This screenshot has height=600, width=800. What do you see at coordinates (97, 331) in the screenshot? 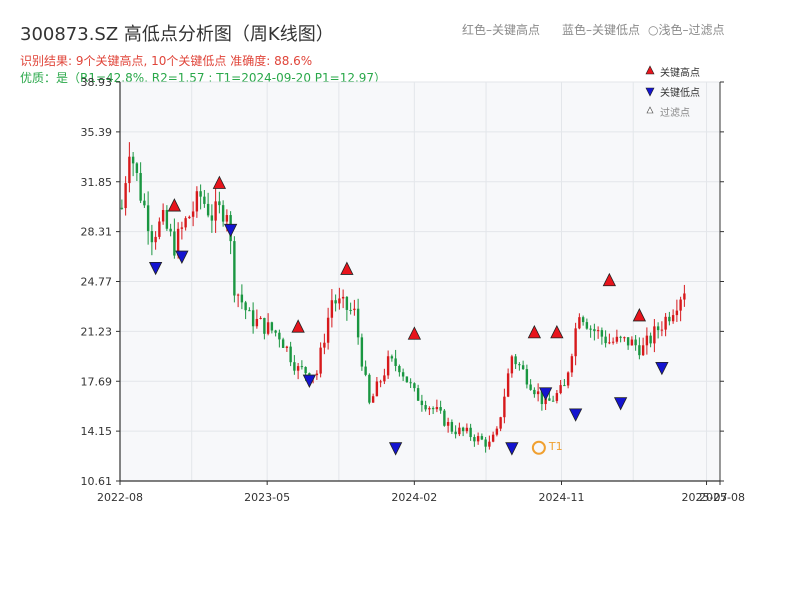
I see `y-tick-label: 21.23` at bounding box center [97, 331].